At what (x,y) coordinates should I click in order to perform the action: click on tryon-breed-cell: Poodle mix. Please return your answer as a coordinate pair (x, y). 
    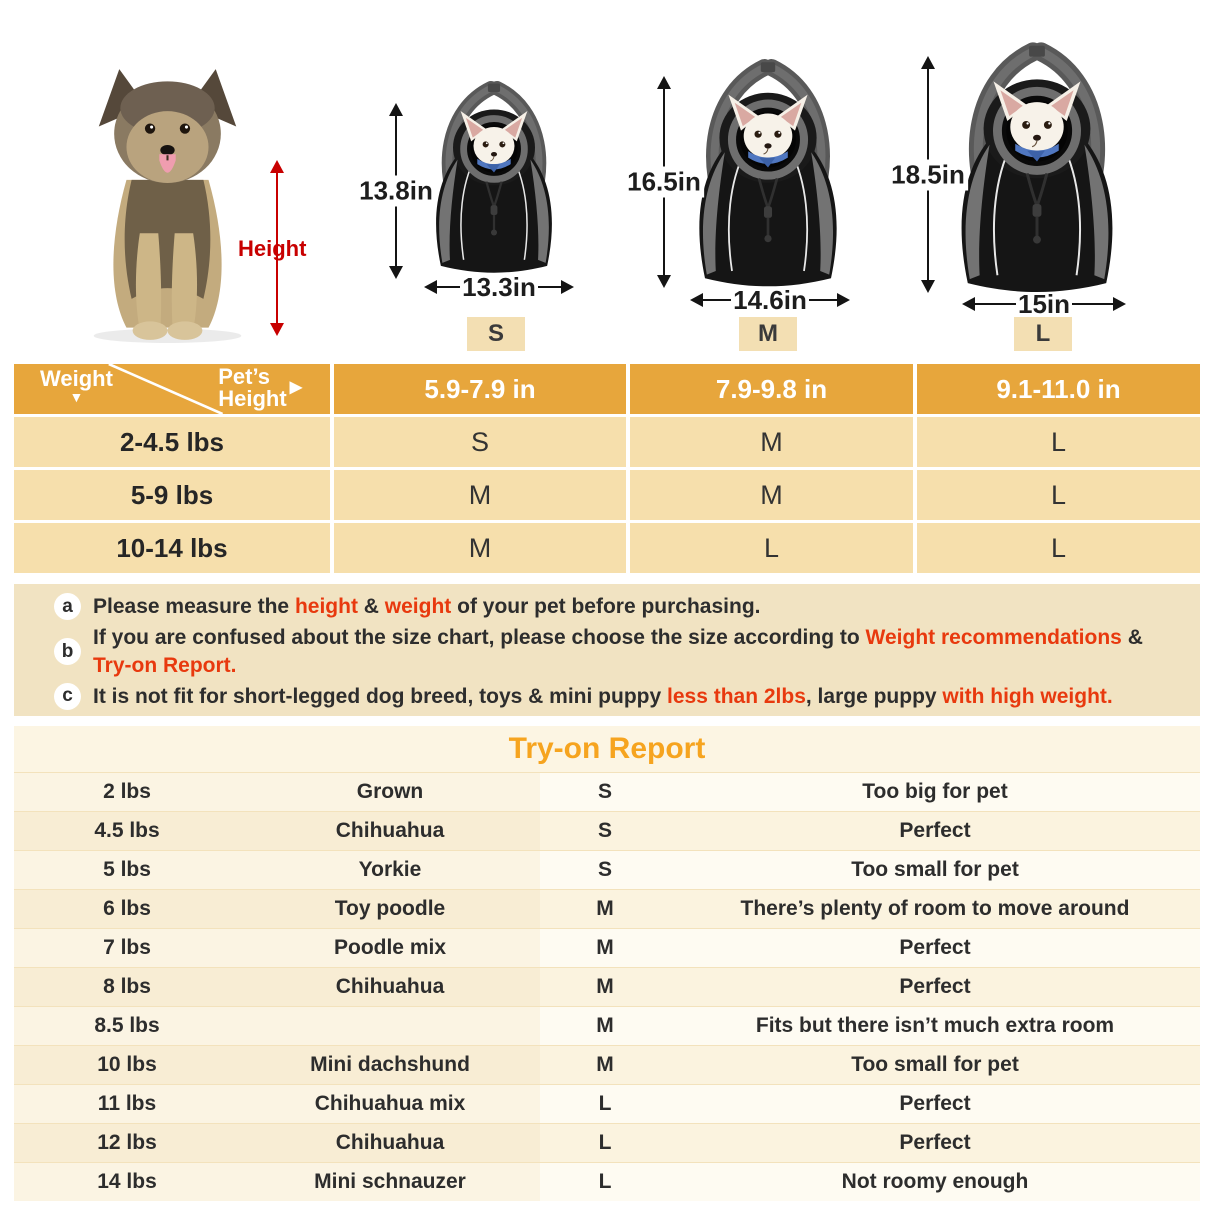
    Looking at the image, I should click on (390, 948).